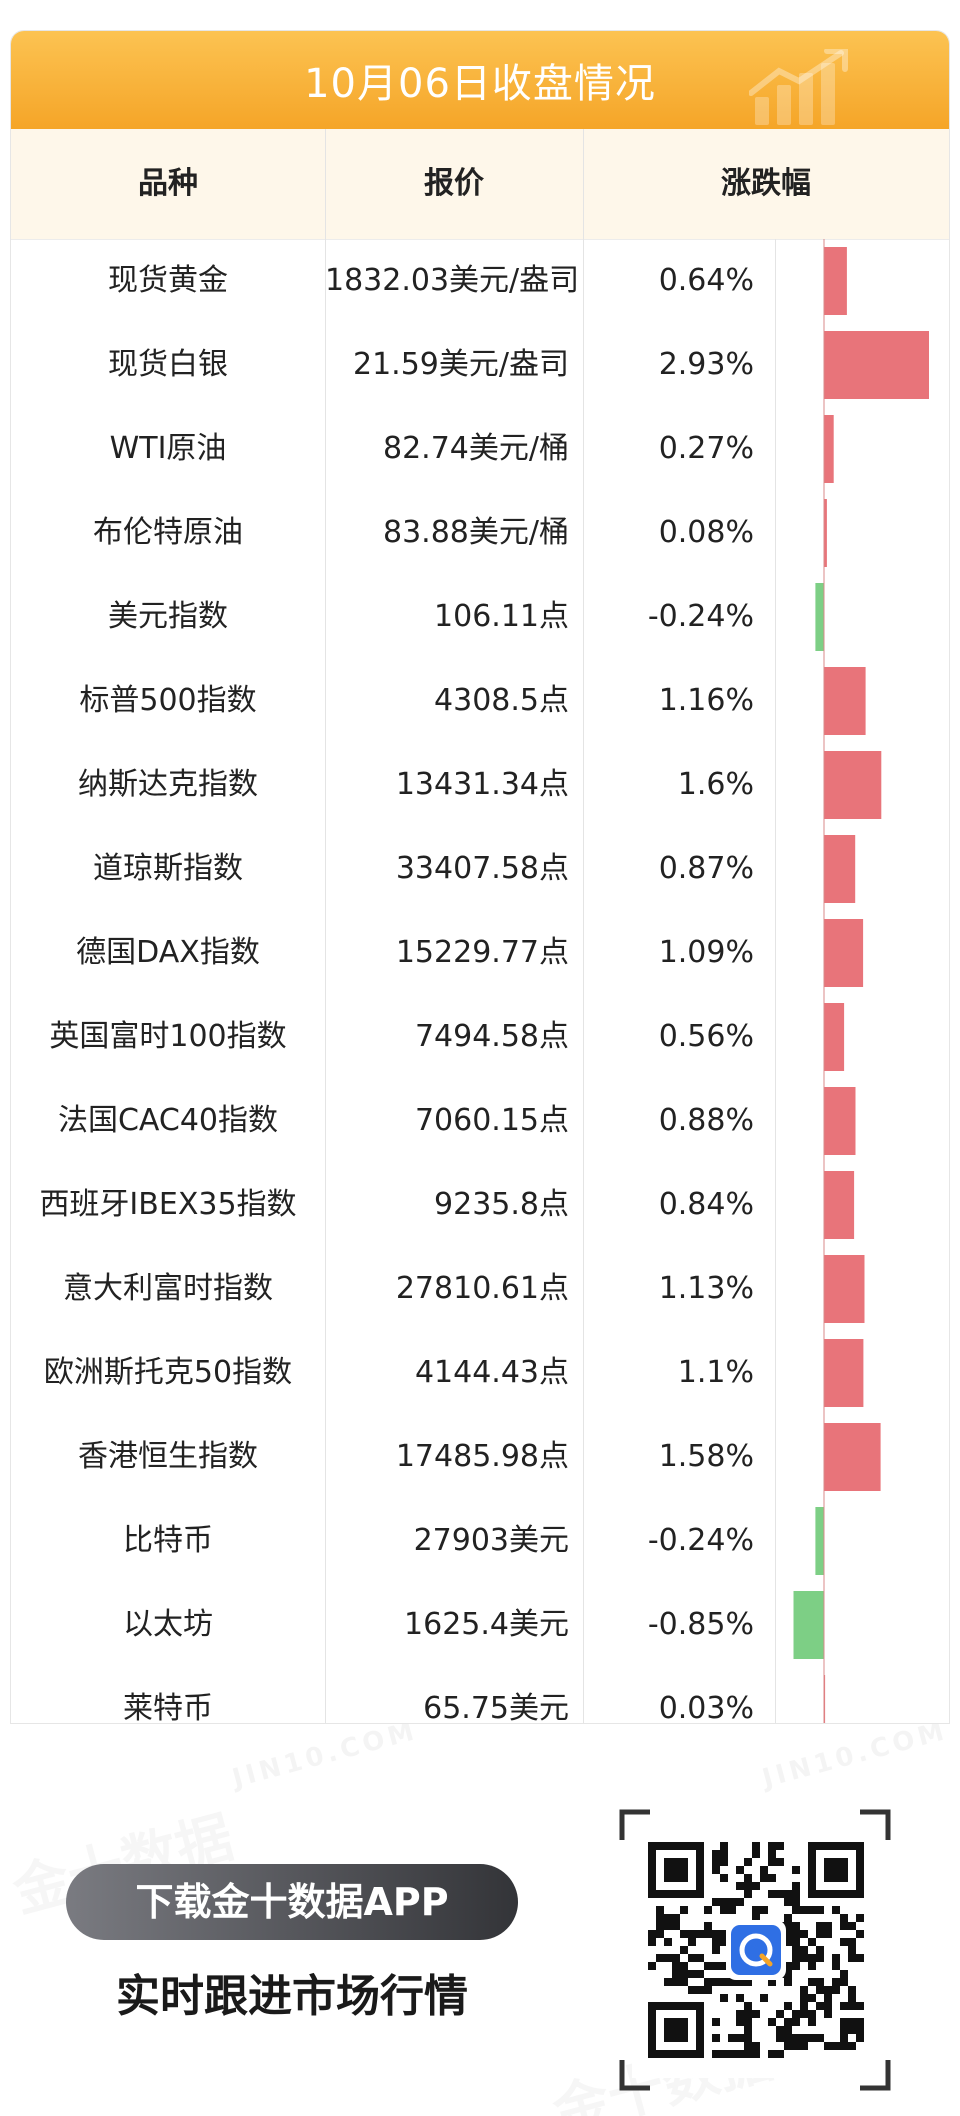 The height and width of the screenshot is (2116, 960). Describe the element at coordinates (706, 1456) in the screenshot. I see `change-percent: 1.58%` at that location.